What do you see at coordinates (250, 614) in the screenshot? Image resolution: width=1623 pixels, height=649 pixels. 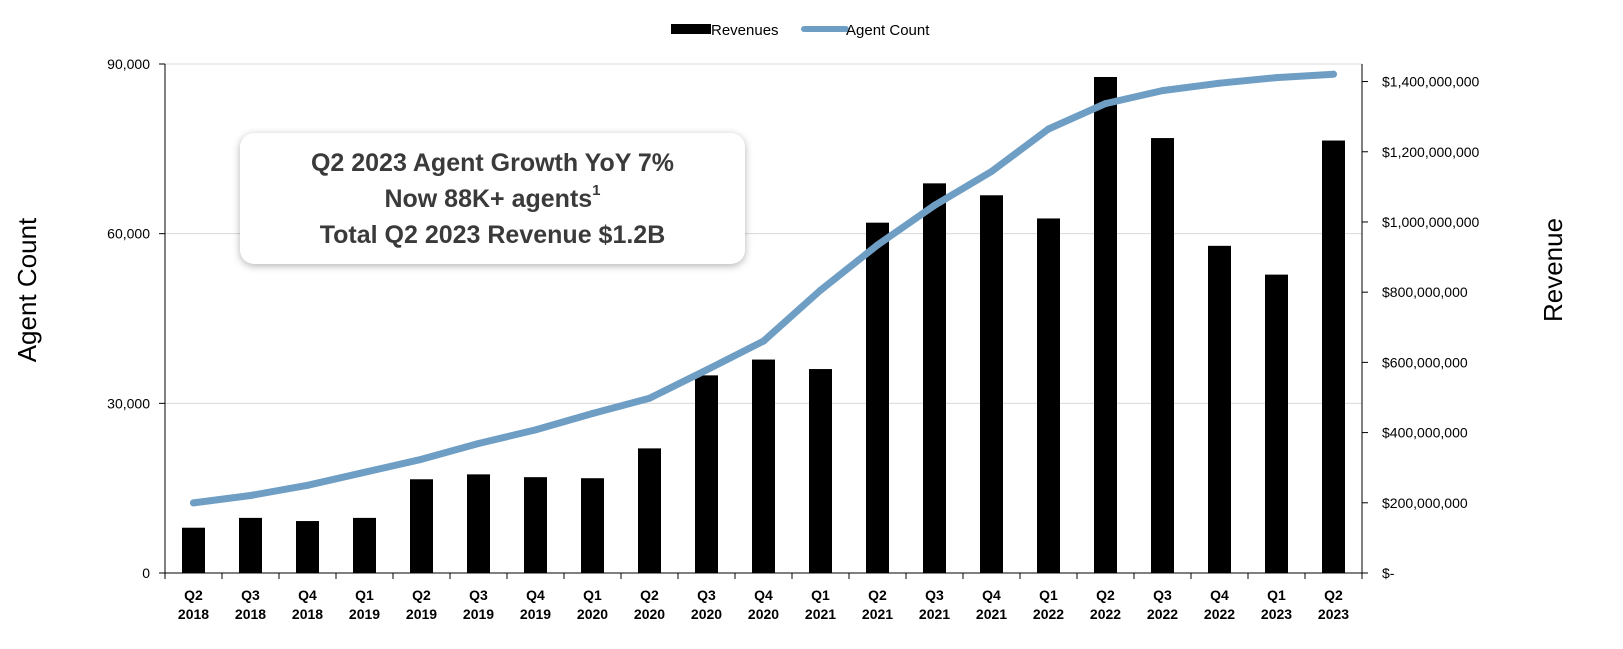 I see `x-tick-label-year-1: 2018` at bounding box center [250, 614].